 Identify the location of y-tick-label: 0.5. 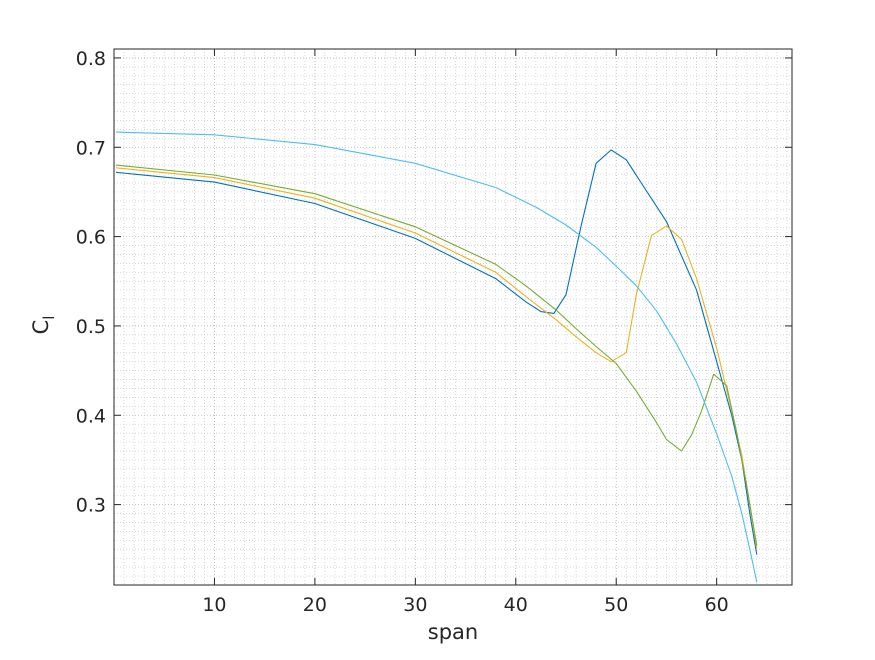
(91, 327).